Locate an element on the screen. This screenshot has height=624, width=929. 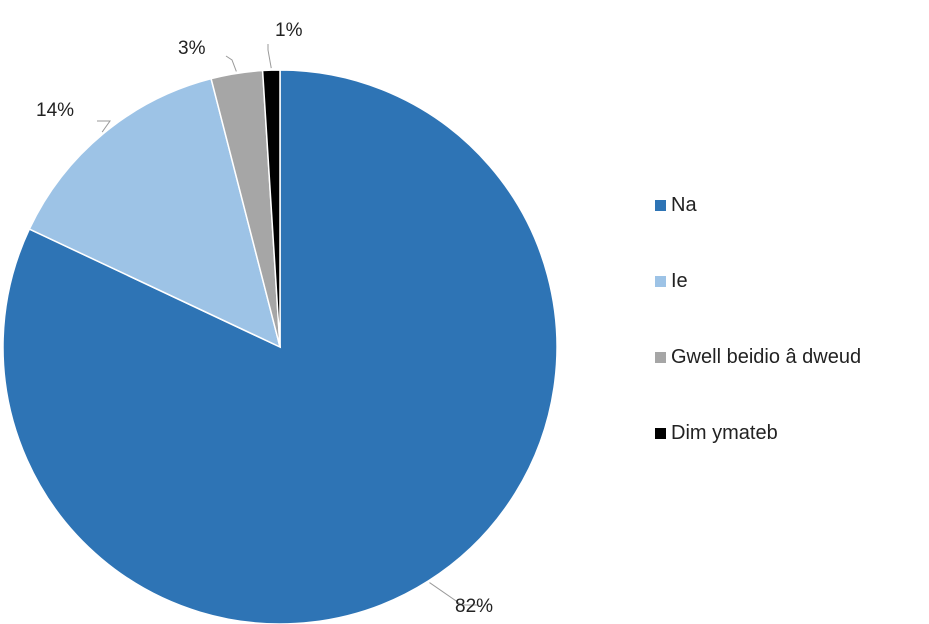
legend-item-dim-ymateb: Dim ymateb is located at coordinates (758, 433).